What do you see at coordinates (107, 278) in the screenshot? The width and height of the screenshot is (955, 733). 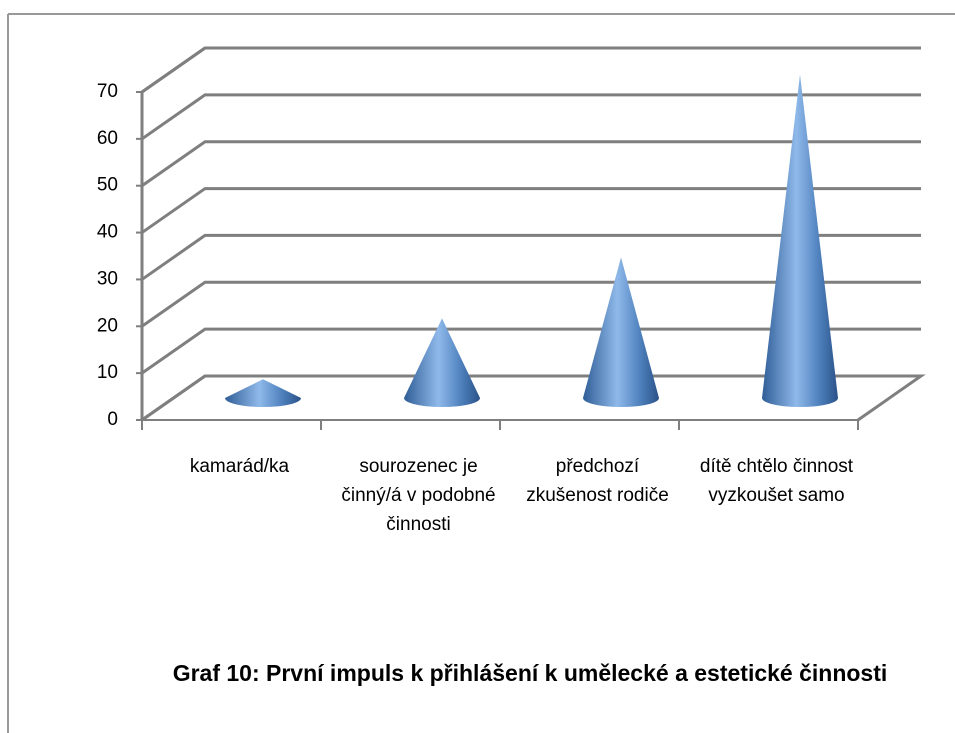 I see `y-tick-label: 30` at bounding box center [107, 278].